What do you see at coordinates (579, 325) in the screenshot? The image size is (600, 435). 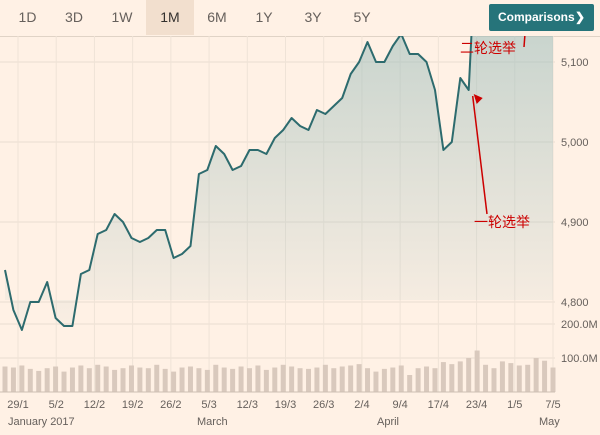 I see `volume-tick-label: 200.0M` at bounding box center [579, 325].